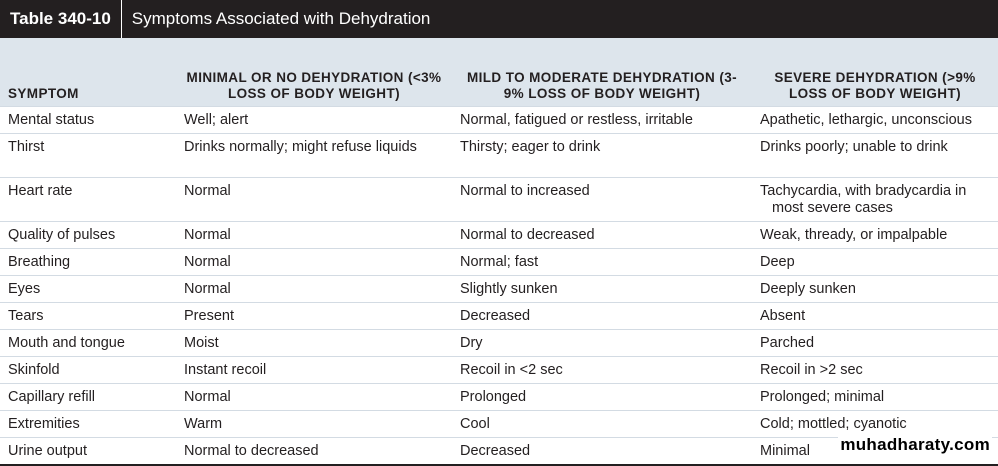 The image size is (998, 466). What do you see at coordinates (475, 424) in the screenshot?
I see `cell-text: Cool` at bounding box center [475, 424].